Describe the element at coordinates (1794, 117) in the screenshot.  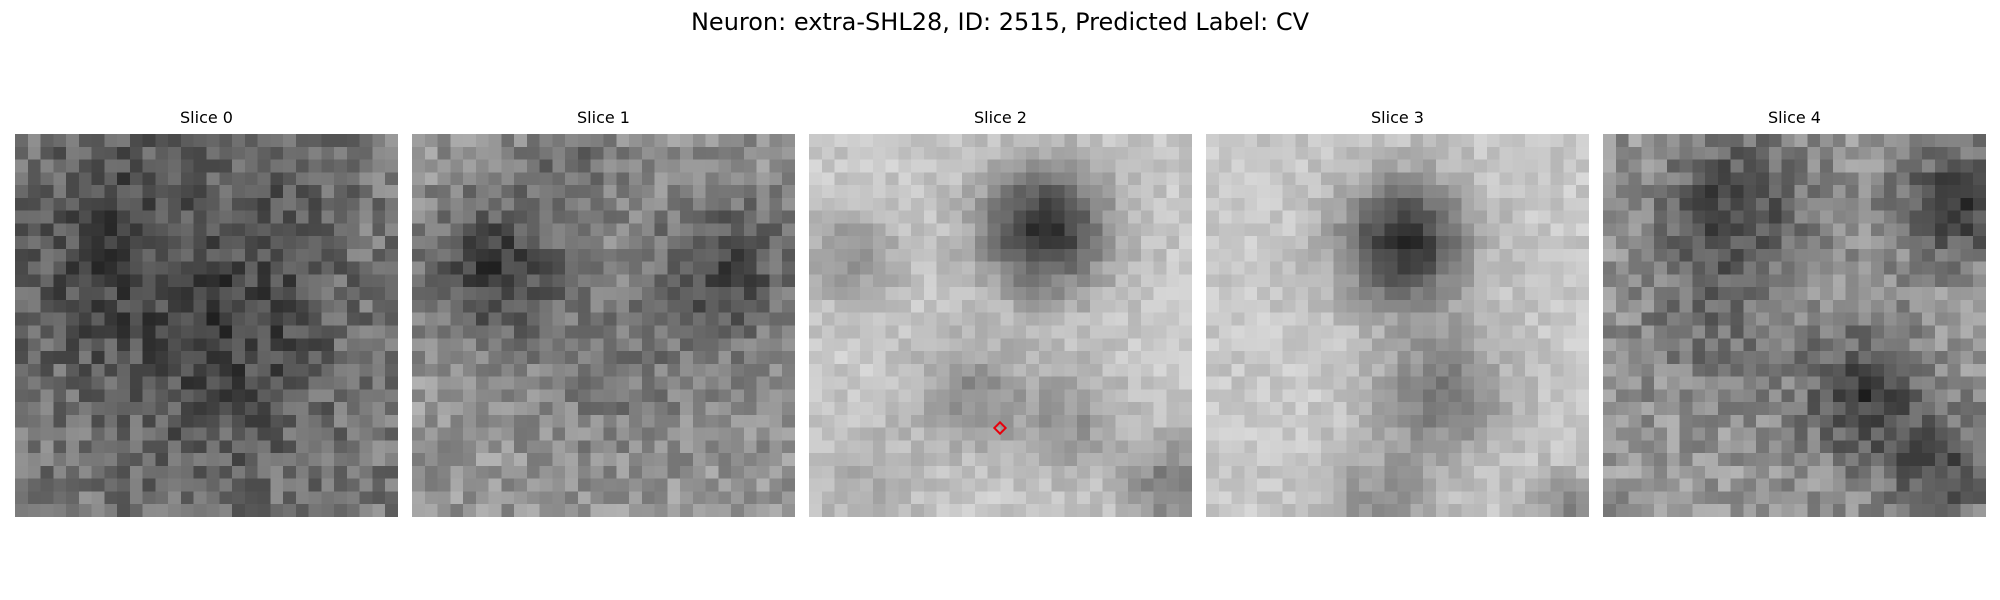
I see `slice-title-4: Slice 4` at that location.